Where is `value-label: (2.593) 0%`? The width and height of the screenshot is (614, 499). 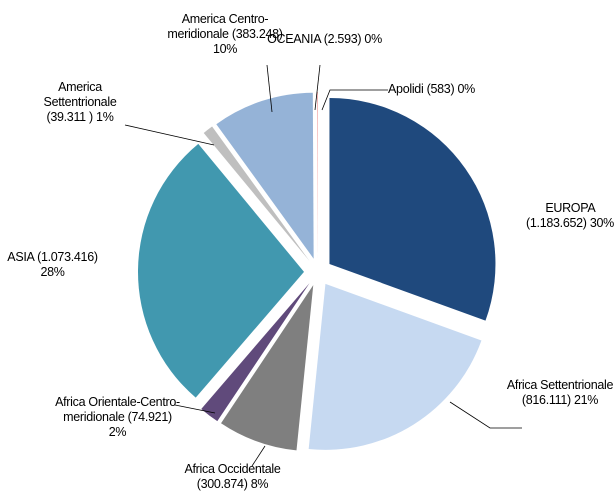 value-label: (2.593) 0% is located at coordinates (352, 39).